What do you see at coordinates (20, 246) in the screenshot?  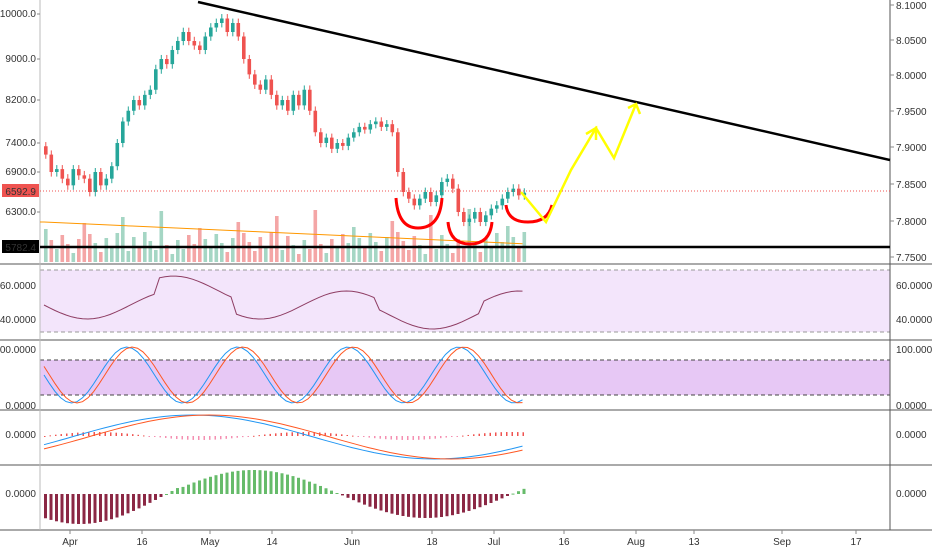 I see `support-tag` at bounding box center [20, 246].